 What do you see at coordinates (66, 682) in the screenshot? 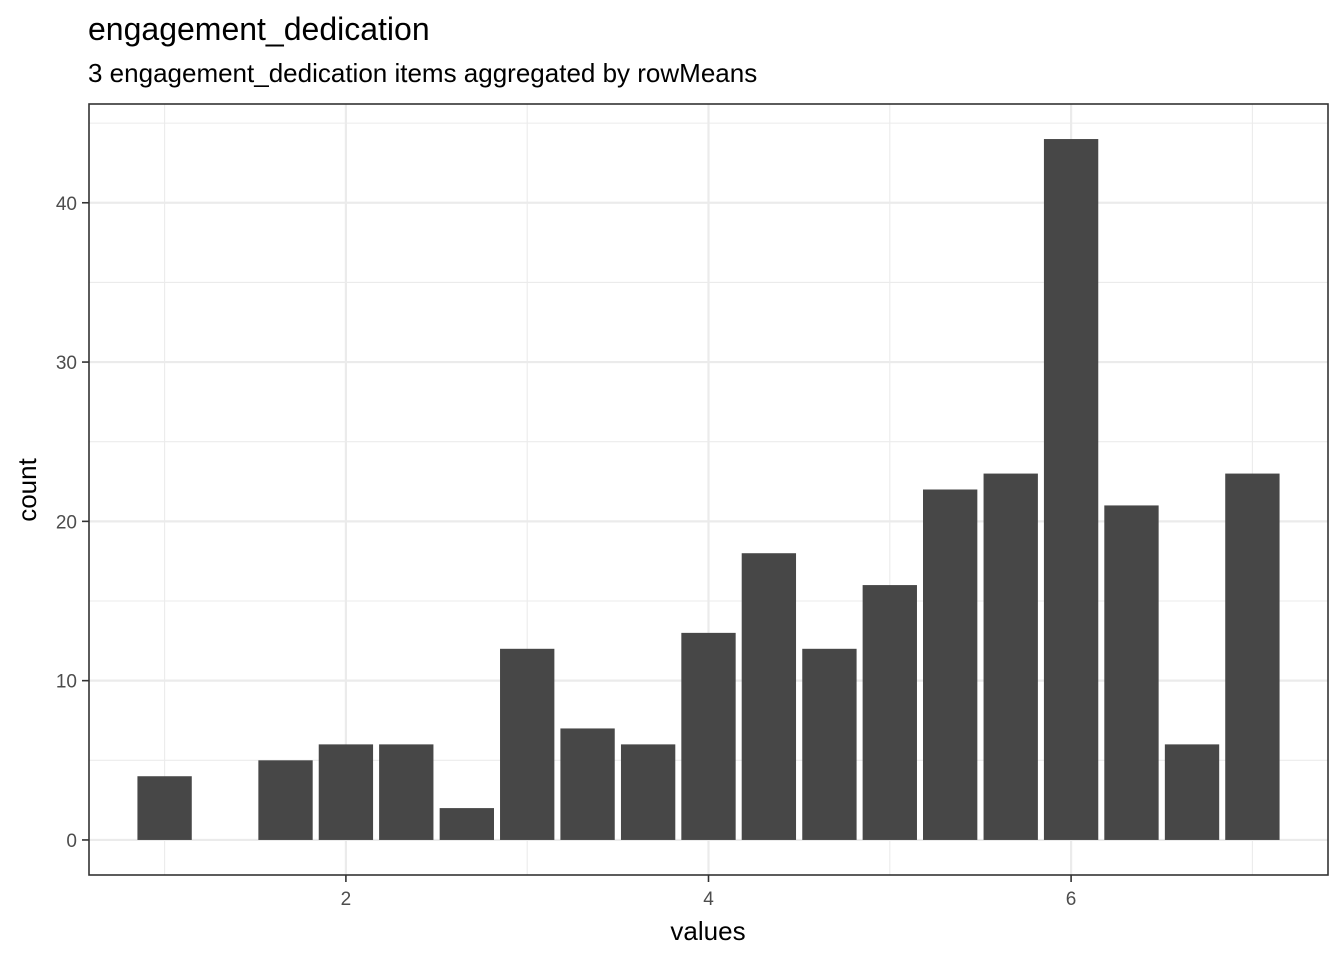
I see `y-tick-label: 10` at bounding box center [66, 682].